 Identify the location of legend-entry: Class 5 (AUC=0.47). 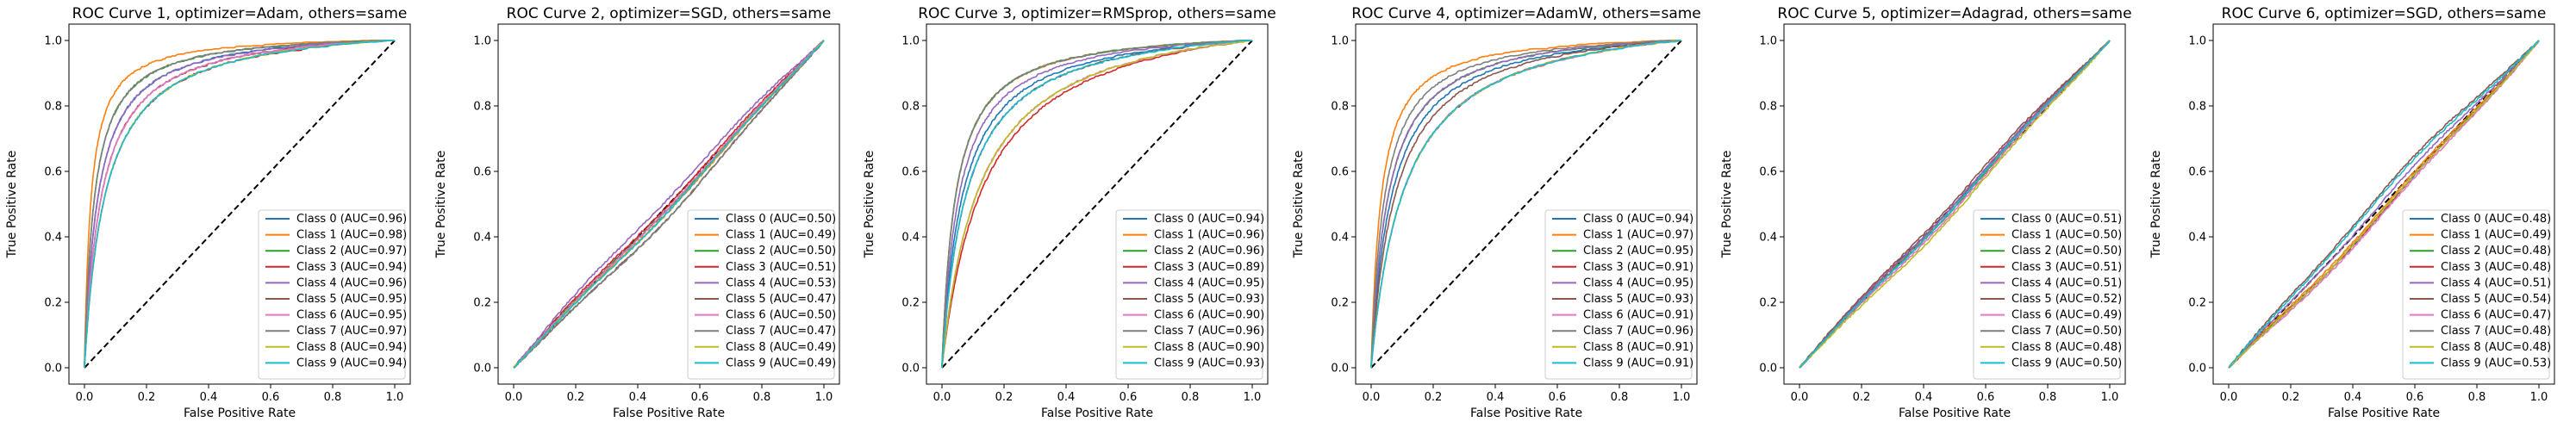
(781, 299).